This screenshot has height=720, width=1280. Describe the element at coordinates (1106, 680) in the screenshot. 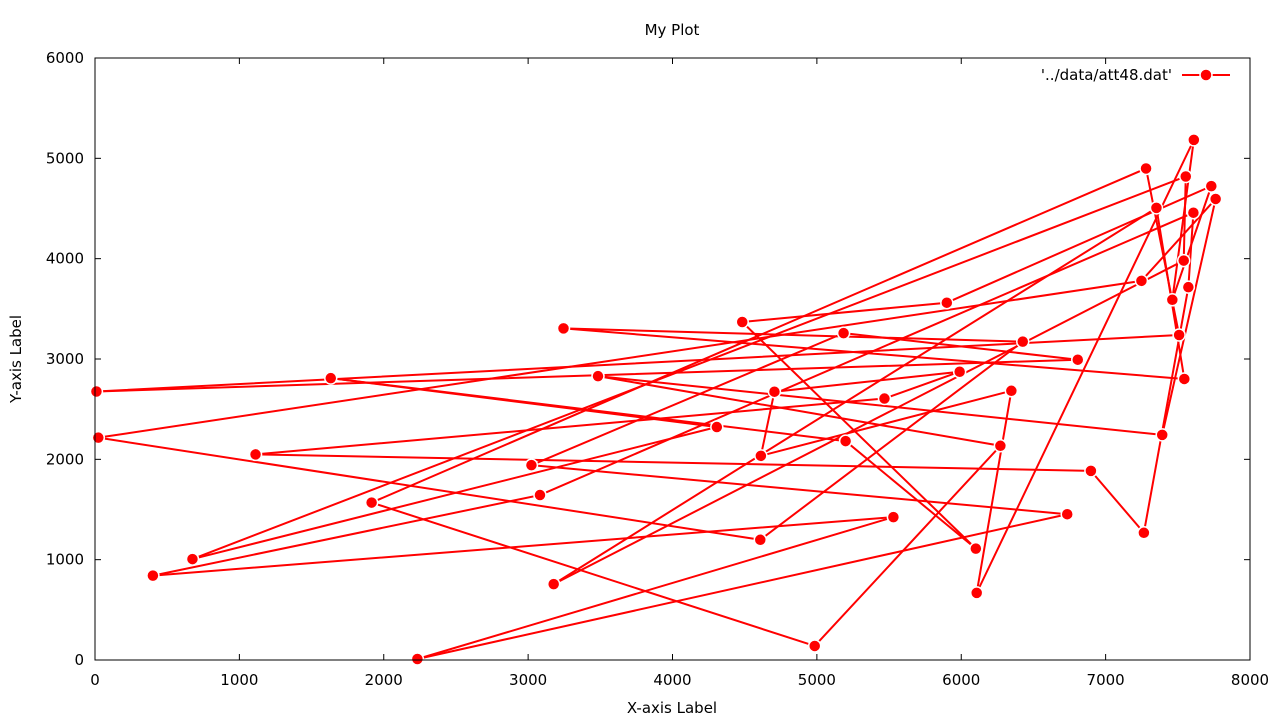

I see `x-tick-label: 7000` at that location.